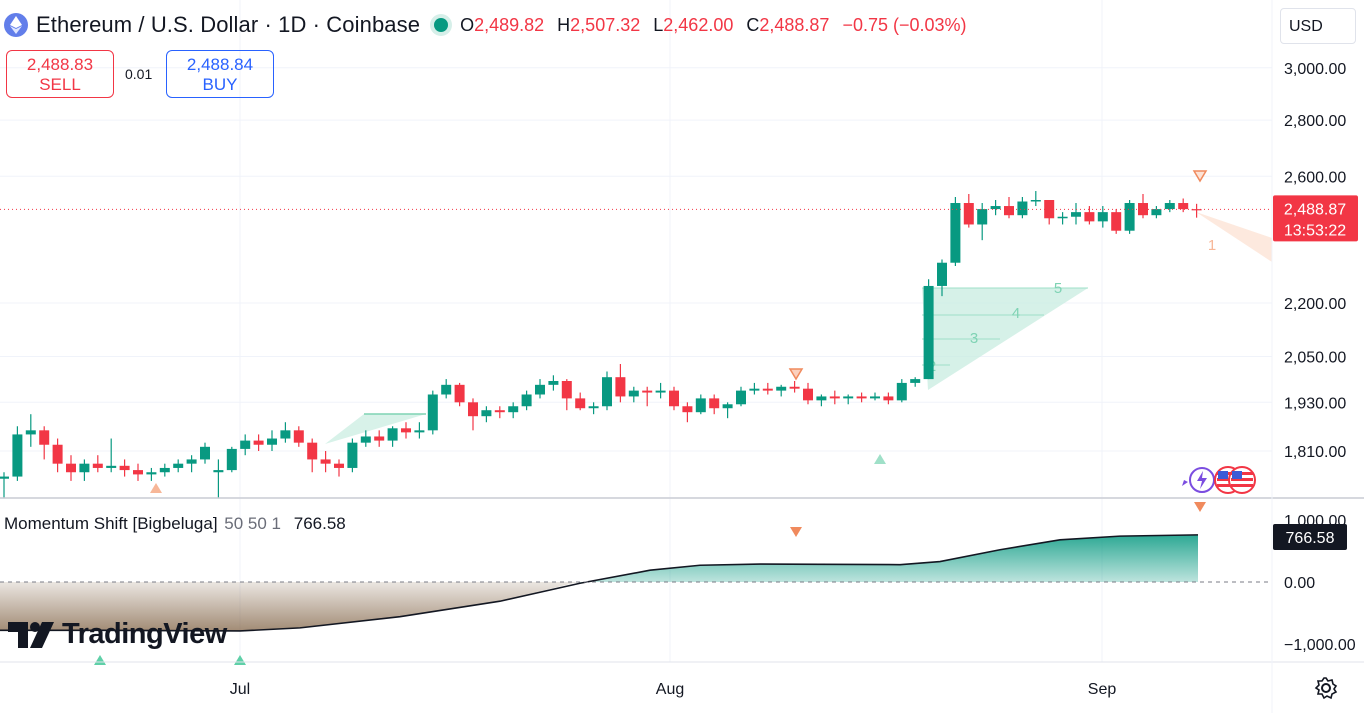 The width and height of the screenshot is (1364, 713). I want to click on open-value: 2,489.82, so click(509, 24).